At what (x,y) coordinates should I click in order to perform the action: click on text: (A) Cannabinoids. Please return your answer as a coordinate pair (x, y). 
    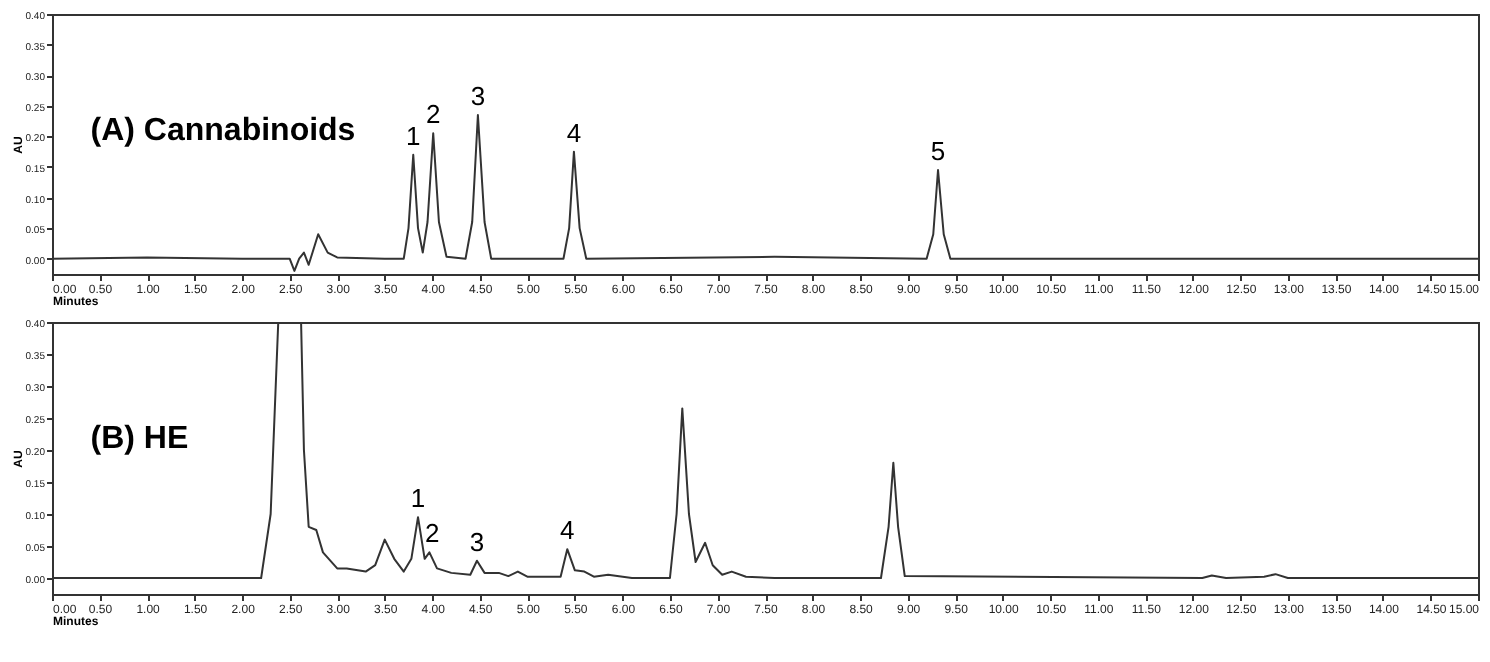
    Looking at the image, I should click on (223, 131).